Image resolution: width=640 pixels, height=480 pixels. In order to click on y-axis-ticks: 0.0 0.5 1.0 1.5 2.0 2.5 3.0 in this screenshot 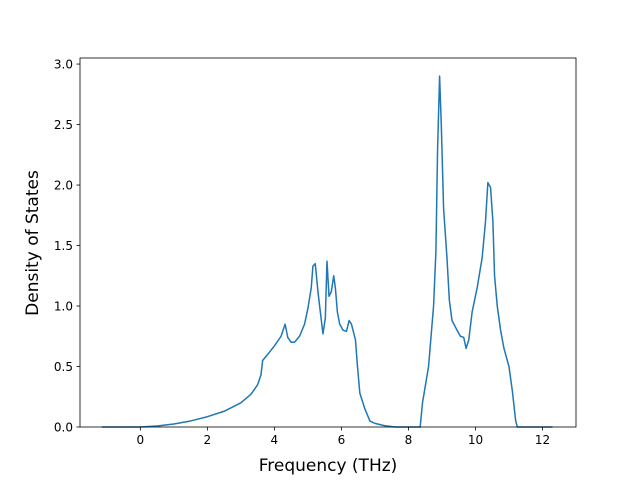, I will do `click(67, 245)`.